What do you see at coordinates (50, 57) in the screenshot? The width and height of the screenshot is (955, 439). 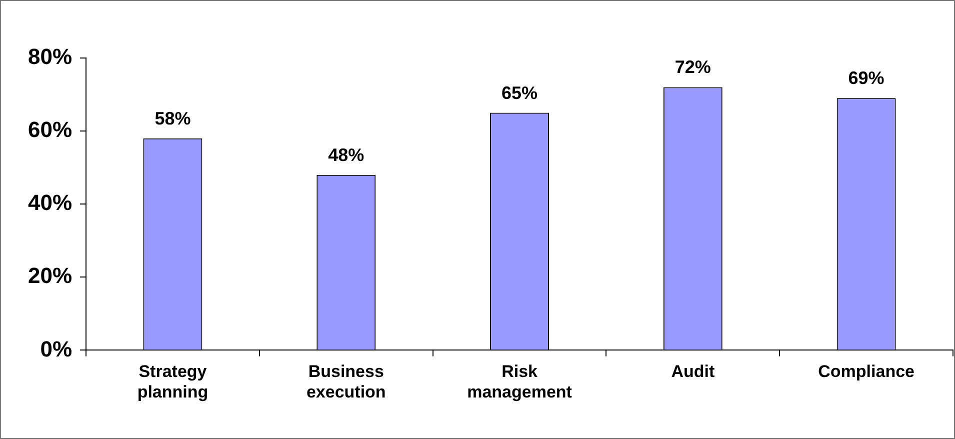 I see `y-tick-label: 80%` at bounding box center [50, 57].